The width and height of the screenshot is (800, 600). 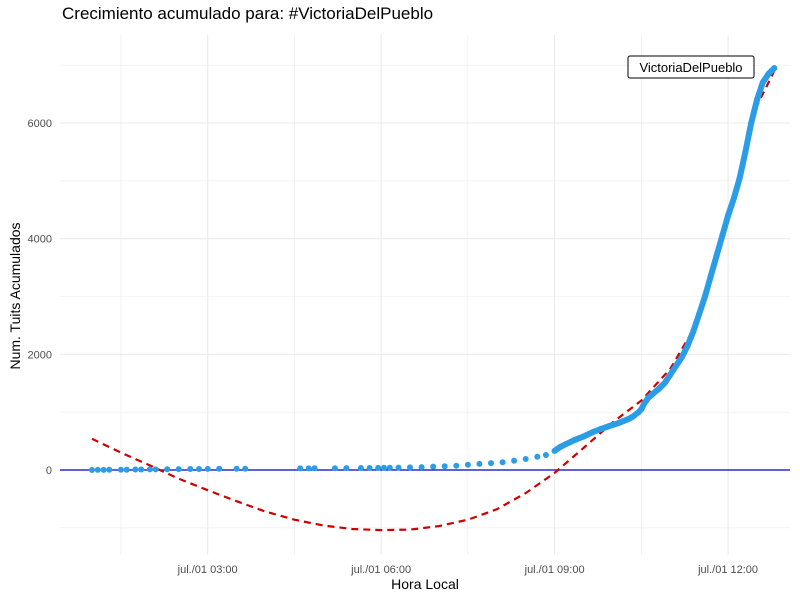 What do you see at coordinates (15, 295) in the screenshot?
I see `y-axis-title: Num. Tuits Acumulados` at bounding box center [15, 295].